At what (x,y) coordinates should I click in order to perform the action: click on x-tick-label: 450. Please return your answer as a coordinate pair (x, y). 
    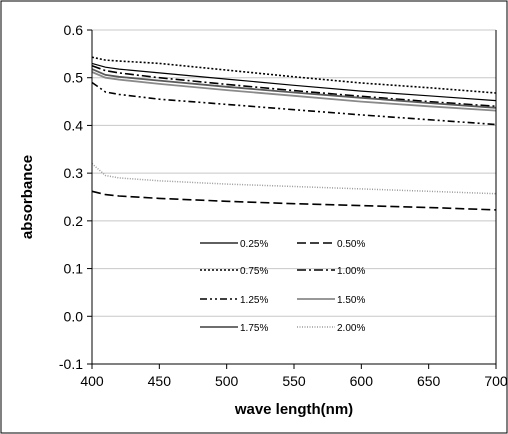
    Looking at the image, I should click on (160, 381).